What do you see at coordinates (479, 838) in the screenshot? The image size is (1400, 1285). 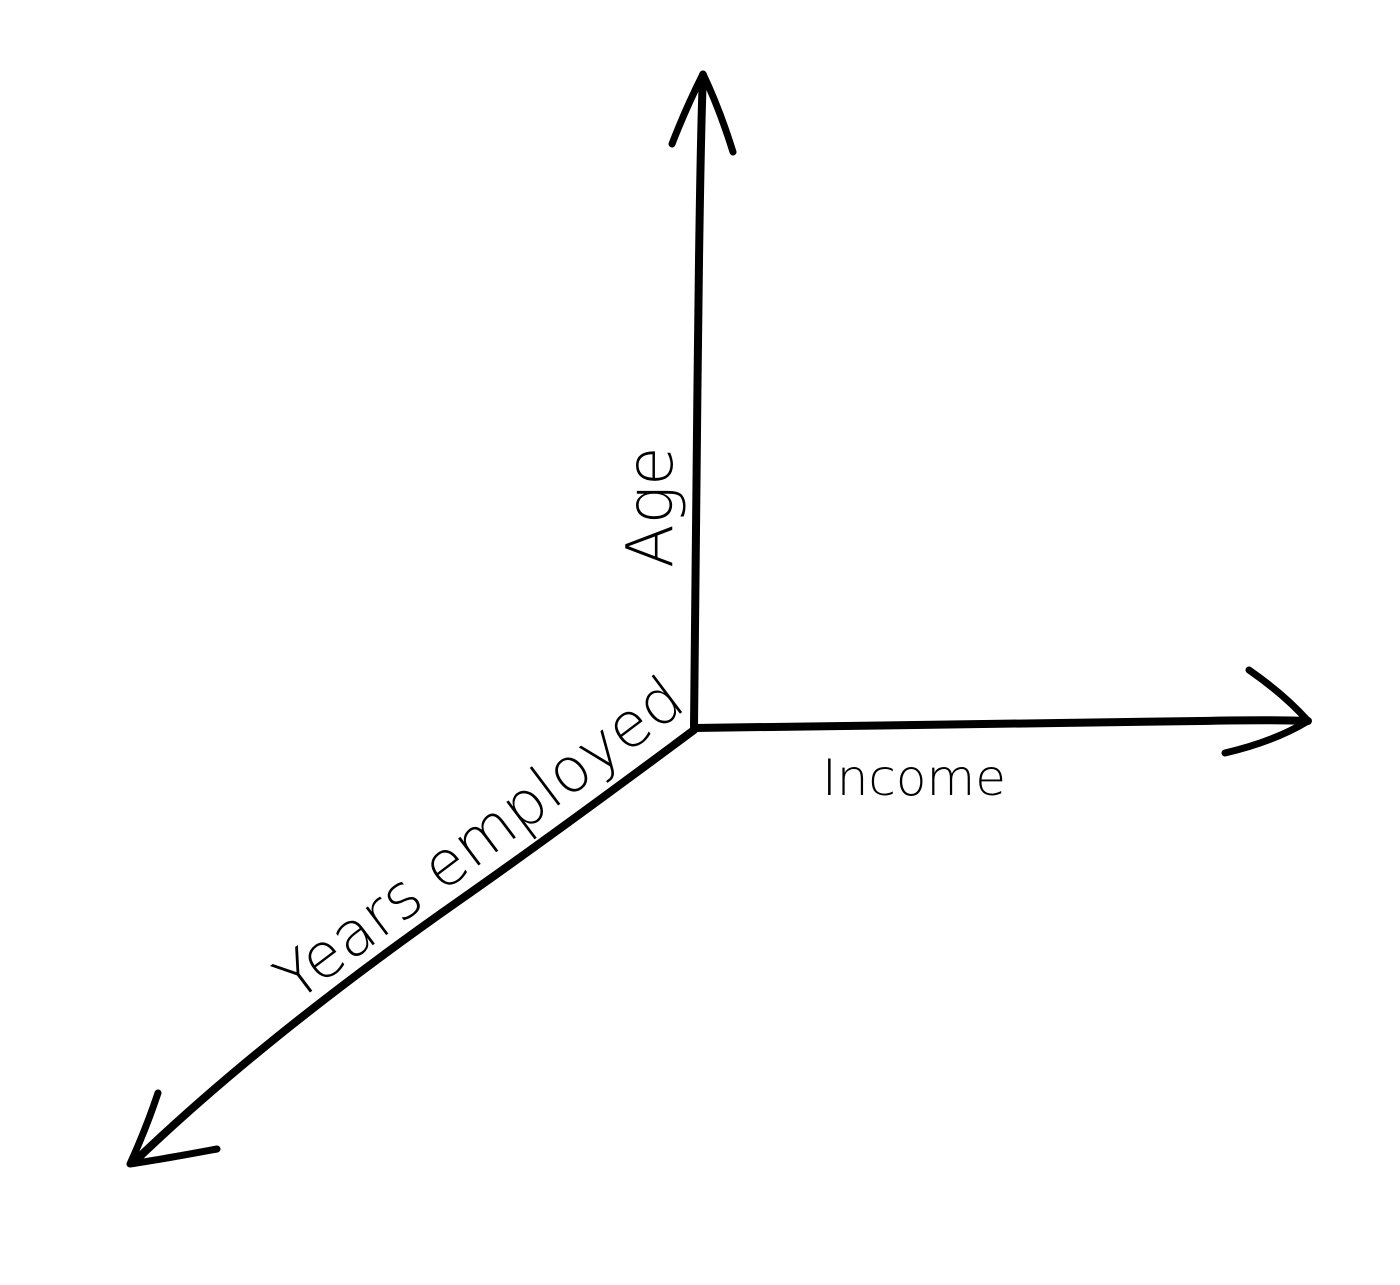 I see `years-employed-axis-label: Years employed` at bounding box center [479, 838].